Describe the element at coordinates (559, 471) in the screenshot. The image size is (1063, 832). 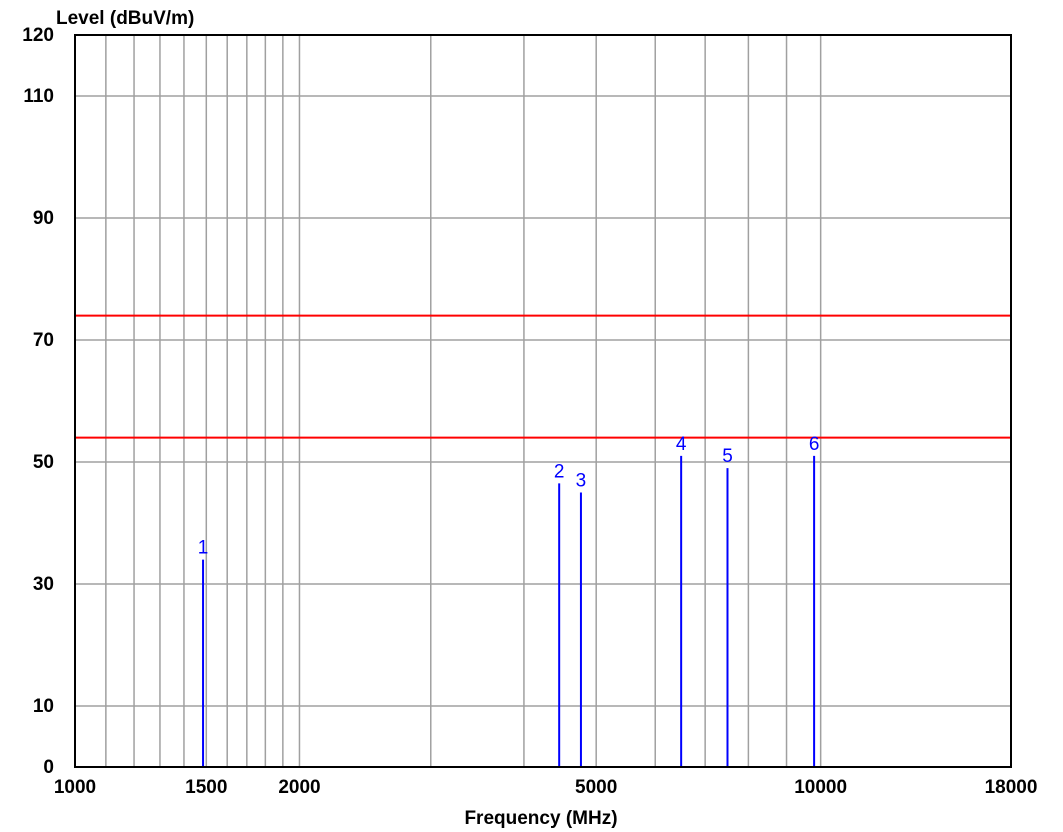
I see `marker-label-2: 2` at that location.